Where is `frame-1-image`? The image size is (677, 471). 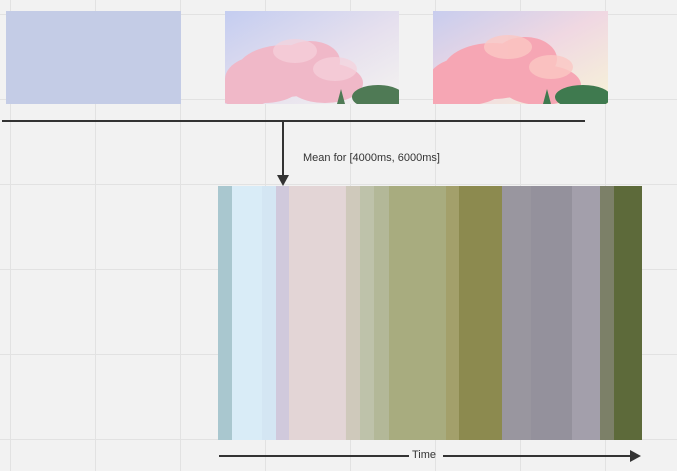 frame-1-image is located at coordinates (93, 57).